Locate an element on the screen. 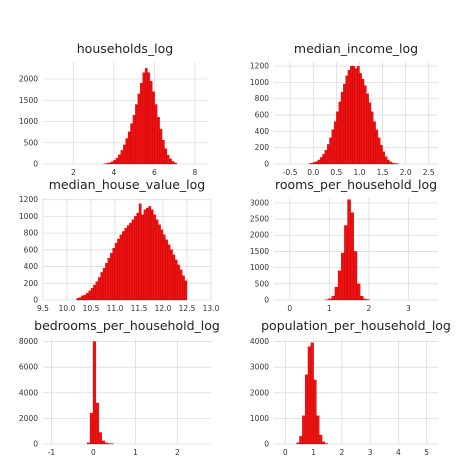  panel-title: rooms_per_household_log is located at coordinates (356, 184).